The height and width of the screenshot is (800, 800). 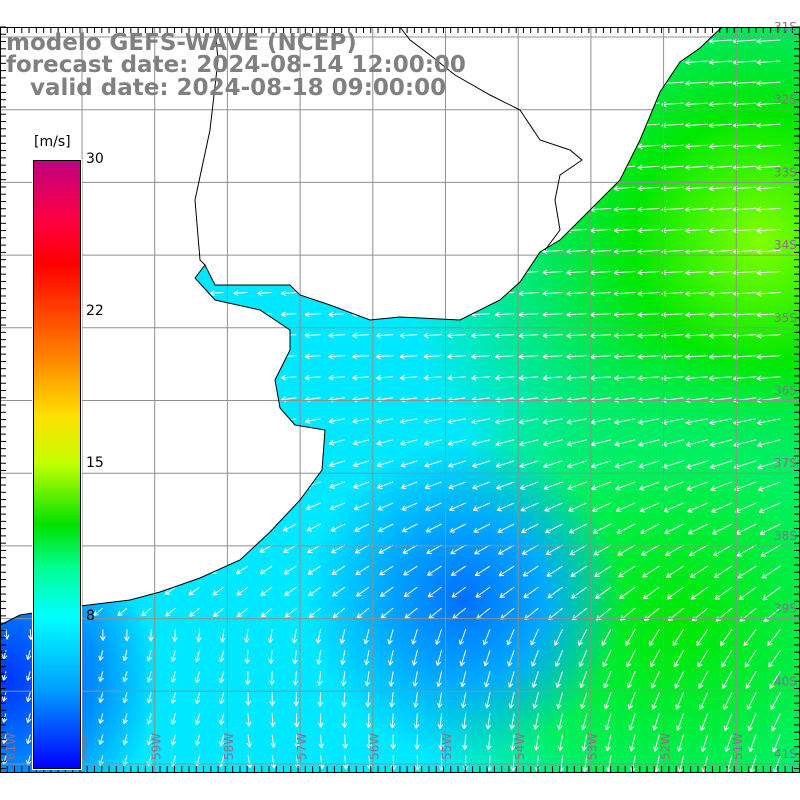 I want to click on latitude-label: 34S, so click(x=785, y=245).